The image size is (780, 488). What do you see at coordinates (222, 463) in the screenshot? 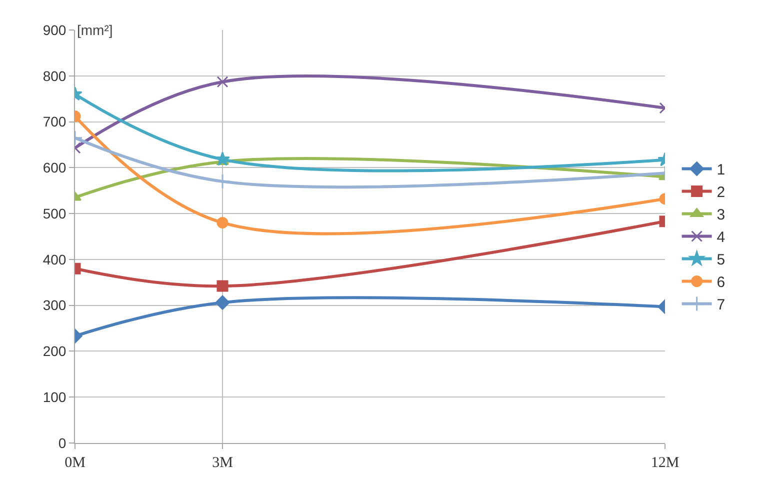
I see `x-tick-label: 3M` at bounding box center [222, 463].